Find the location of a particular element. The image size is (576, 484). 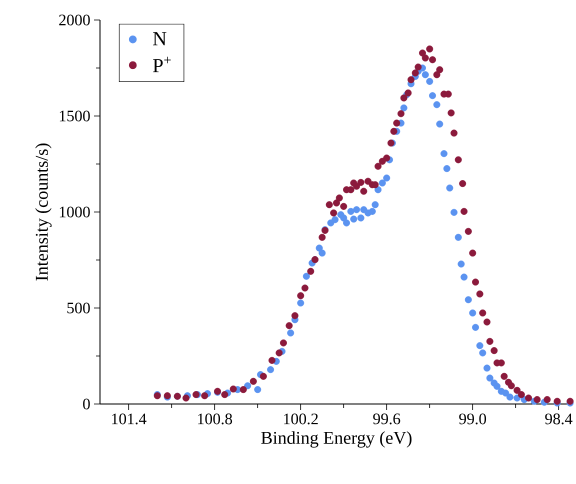

y-tick-label: 1500 is located at coordinates (75, 116).